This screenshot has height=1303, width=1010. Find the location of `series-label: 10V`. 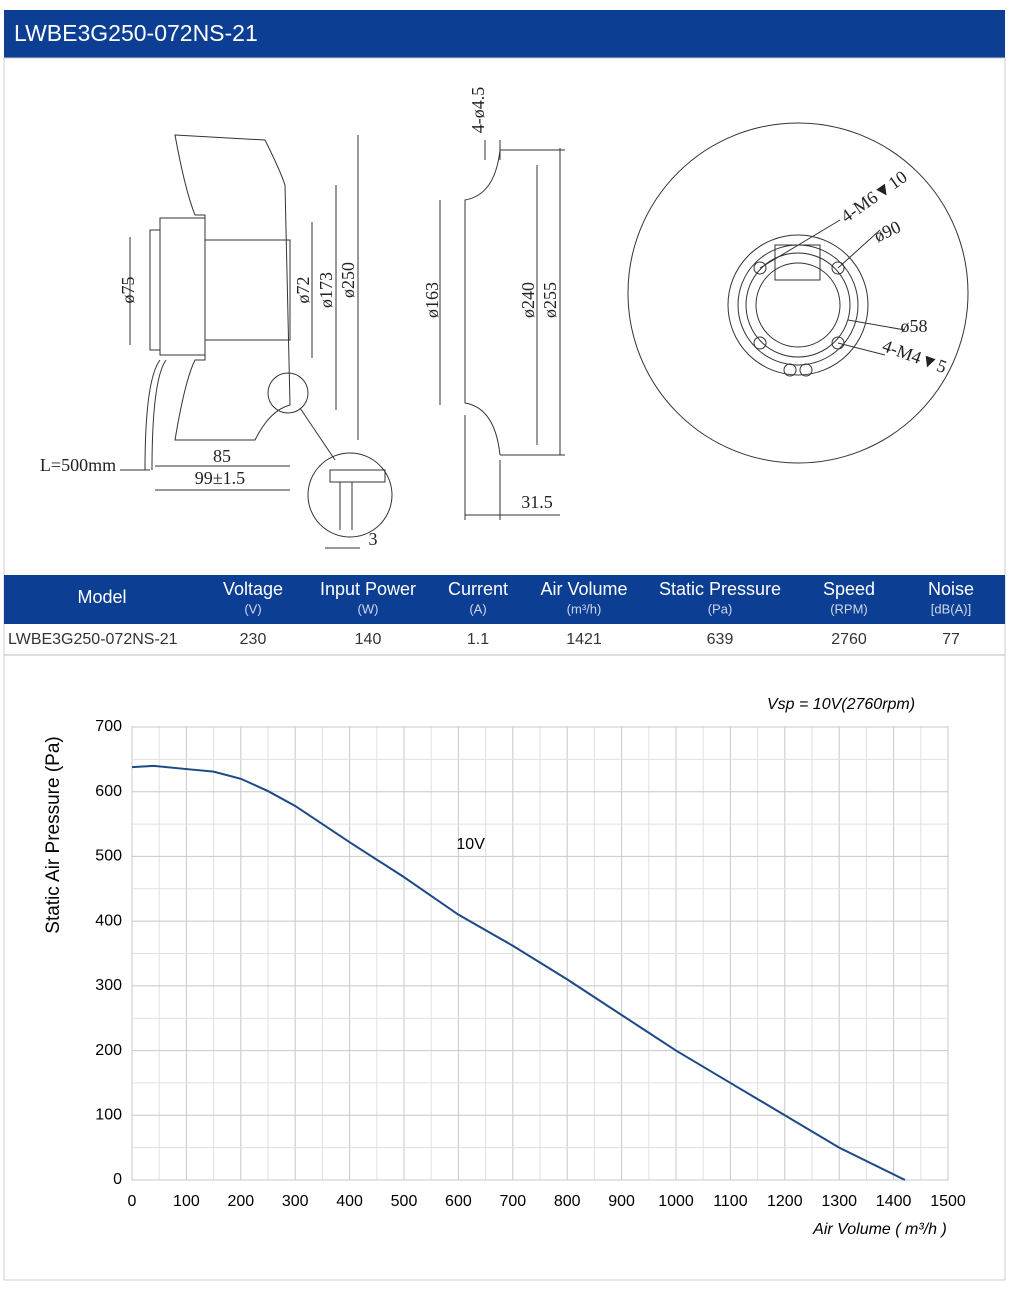

series-label: 10V is located at coordinates (470, 844).